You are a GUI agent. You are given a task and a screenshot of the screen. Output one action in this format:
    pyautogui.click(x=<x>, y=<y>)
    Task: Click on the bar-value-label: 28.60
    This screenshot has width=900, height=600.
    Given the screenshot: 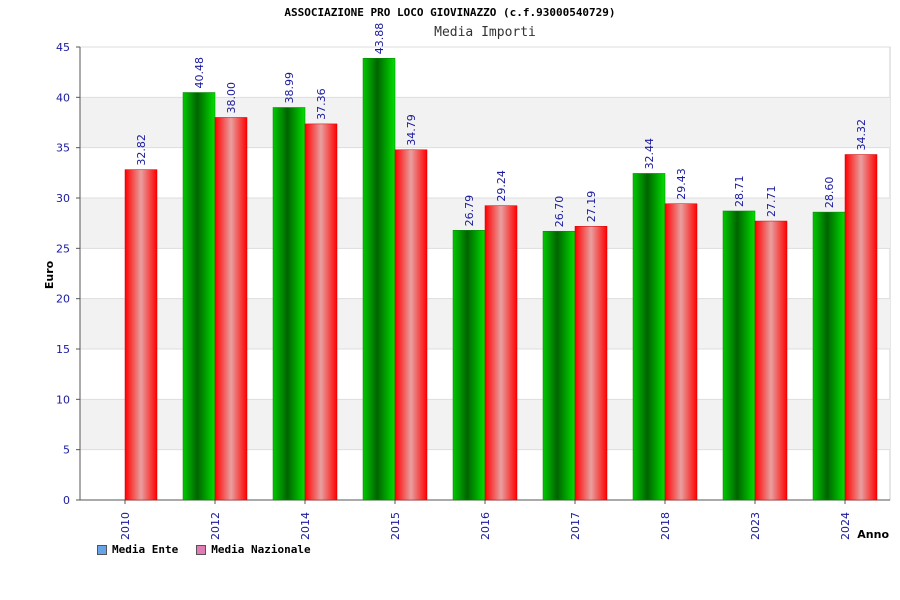 What is the action you would take?
    pyautogui.click(x=829, y=193)
    